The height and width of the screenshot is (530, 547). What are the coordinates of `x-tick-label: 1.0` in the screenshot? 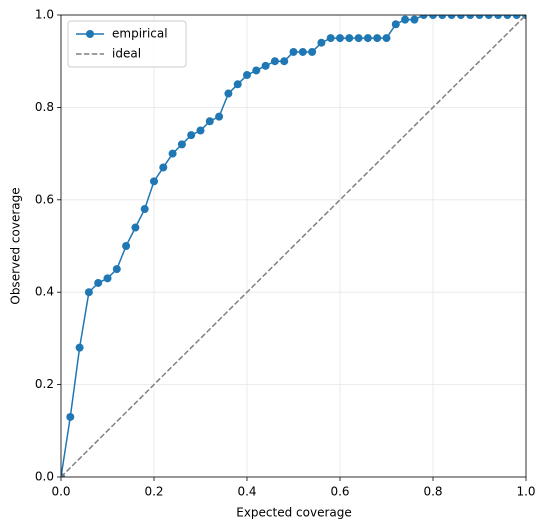 It's located at (525, 492).